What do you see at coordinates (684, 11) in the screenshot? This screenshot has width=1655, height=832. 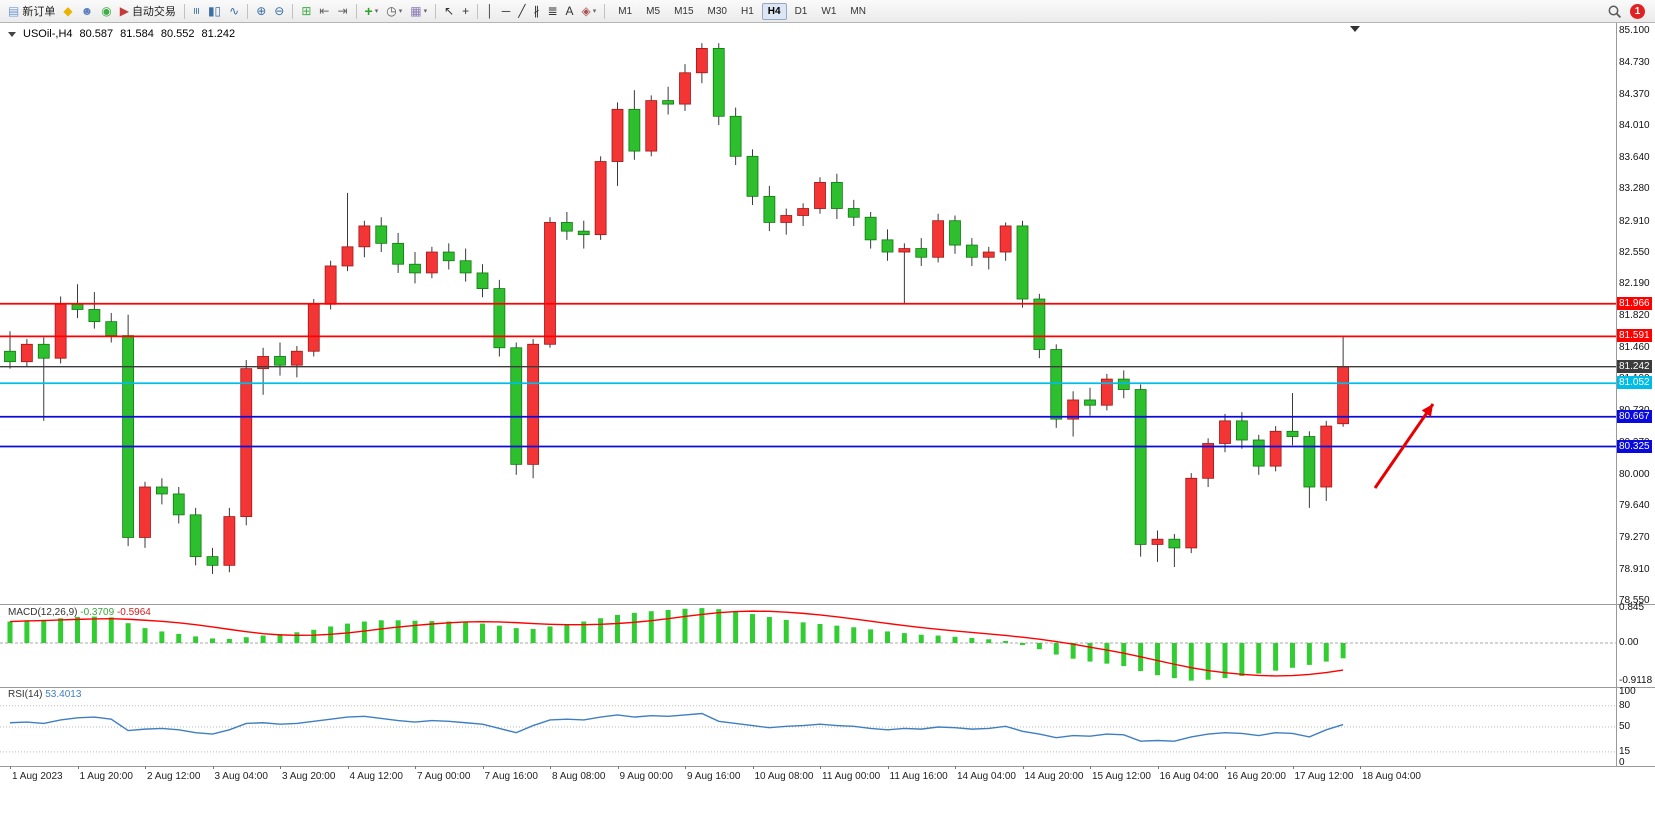 I see `timeframe-button-m15: M15` at bounding box center [684, 11].